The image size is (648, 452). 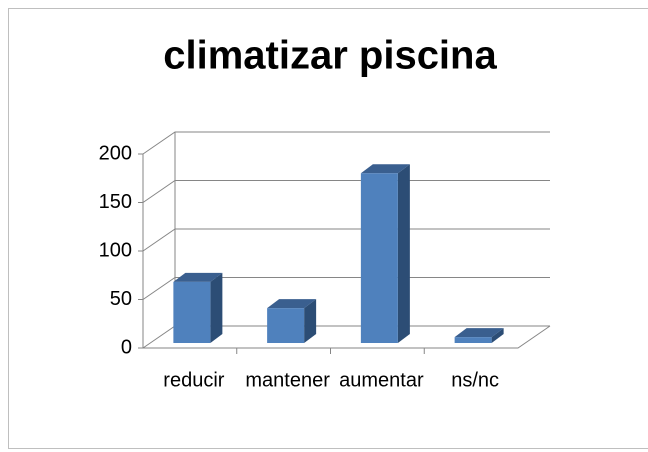 I want to click on x-tick-label: mantener, so click(x=287, y=380).